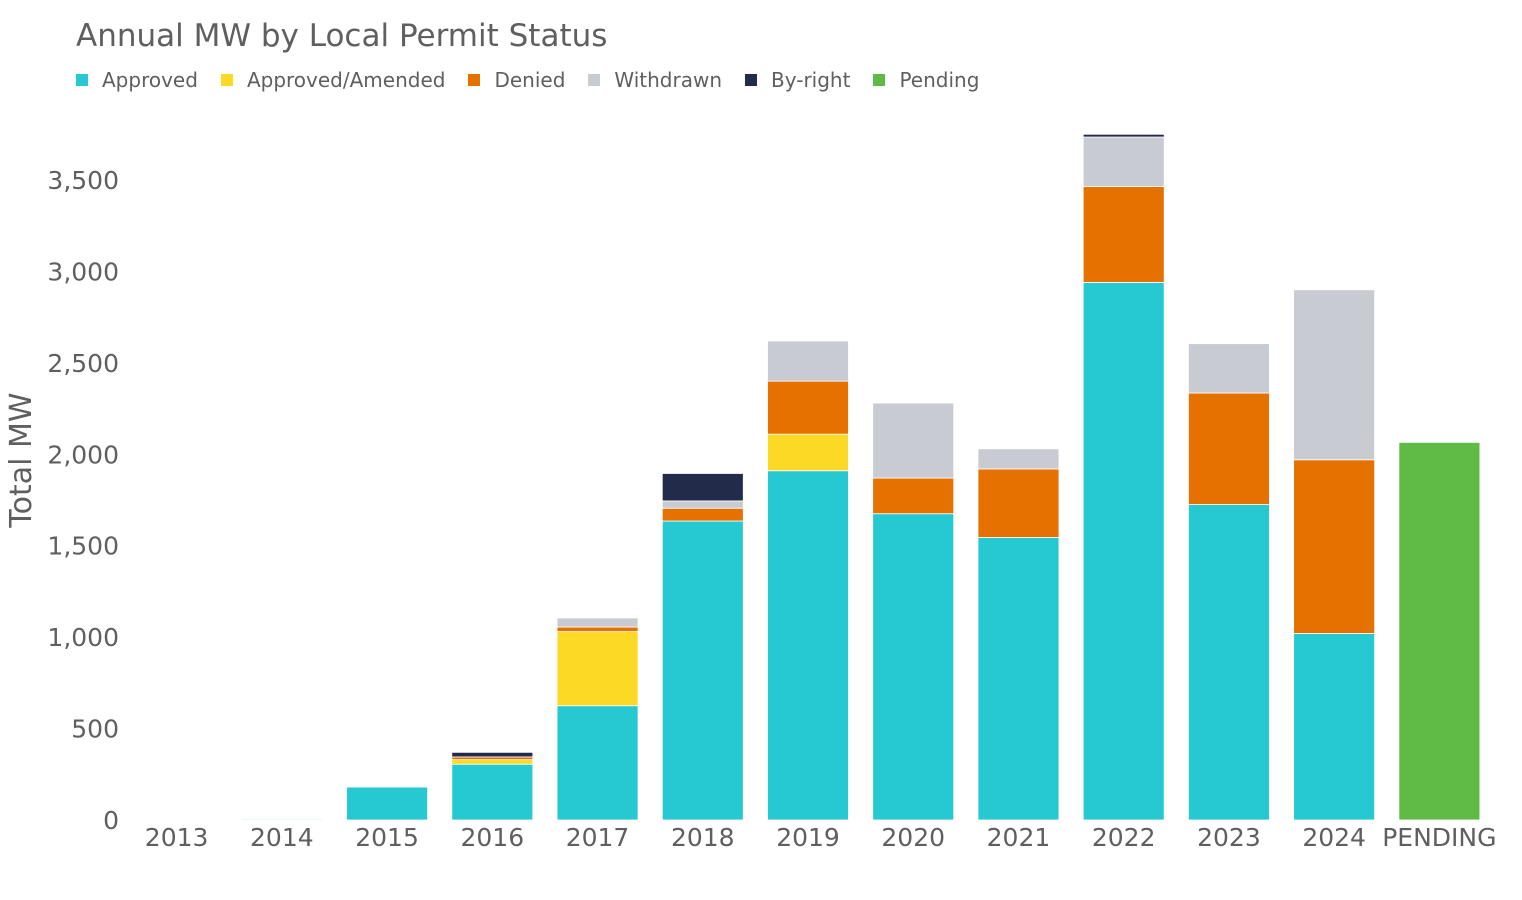 The image size is (1522, 900). Describe the element at coordinates (83, 637) in the screenshot. I see `y-tick-label: 1,000` at that location.